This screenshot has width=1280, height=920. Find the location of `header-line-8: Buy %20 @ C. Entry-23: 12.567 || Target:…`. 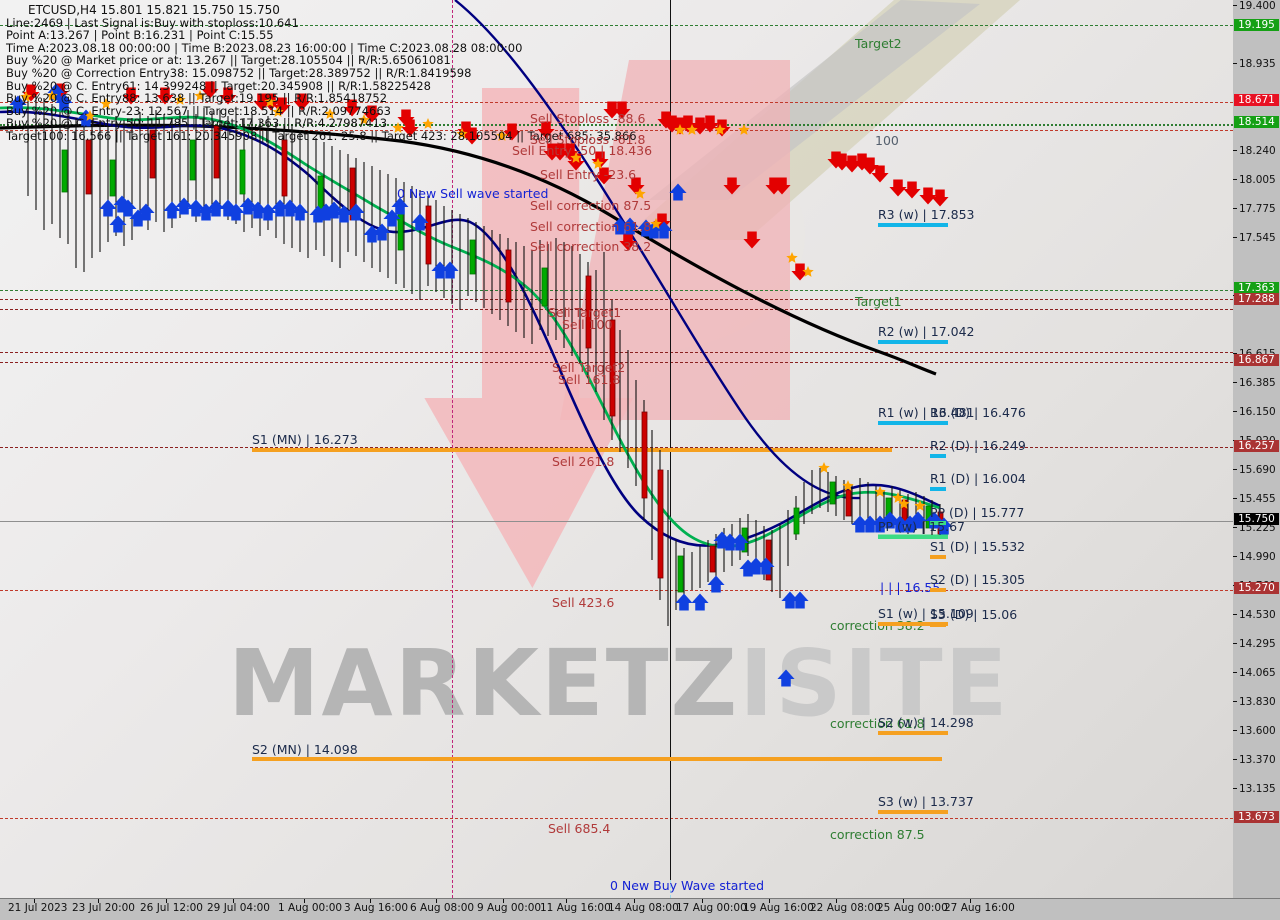

header-line-8: Buy %20 @ C. Entry-23: 12.567 || Target:… is located at coordinates (198, 110).